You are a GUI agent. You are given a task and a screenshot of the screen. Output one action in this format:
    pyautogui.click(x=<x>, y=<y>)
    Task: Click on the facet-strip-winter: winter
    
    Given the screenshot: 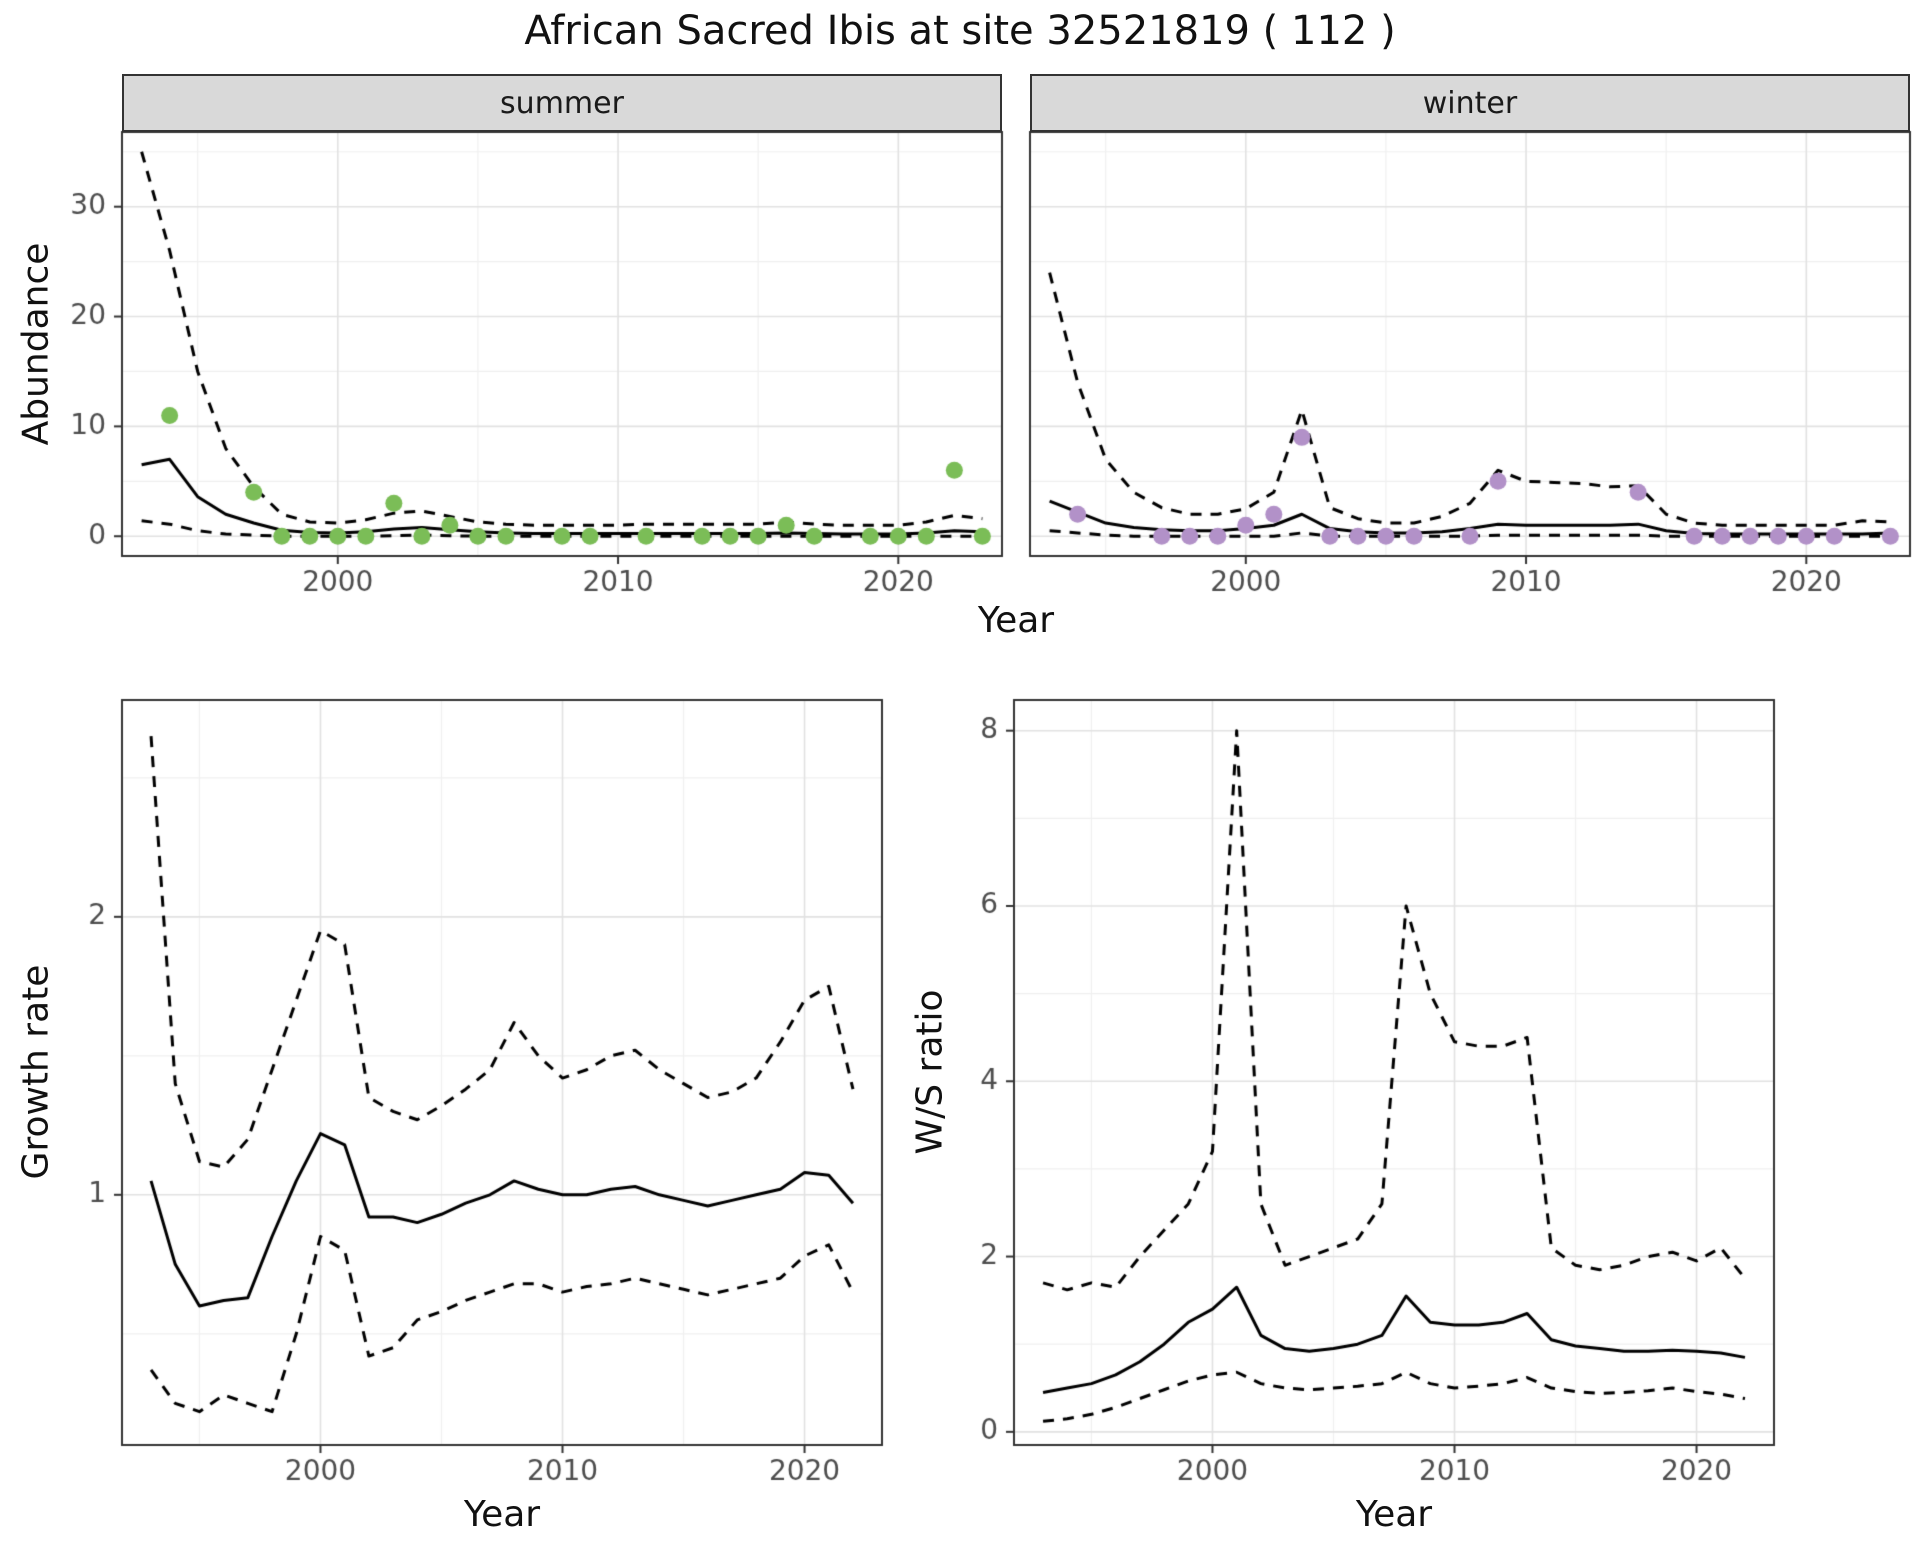 What is the action you would take?
    pyautogui.click(x=1470, y=103)
    